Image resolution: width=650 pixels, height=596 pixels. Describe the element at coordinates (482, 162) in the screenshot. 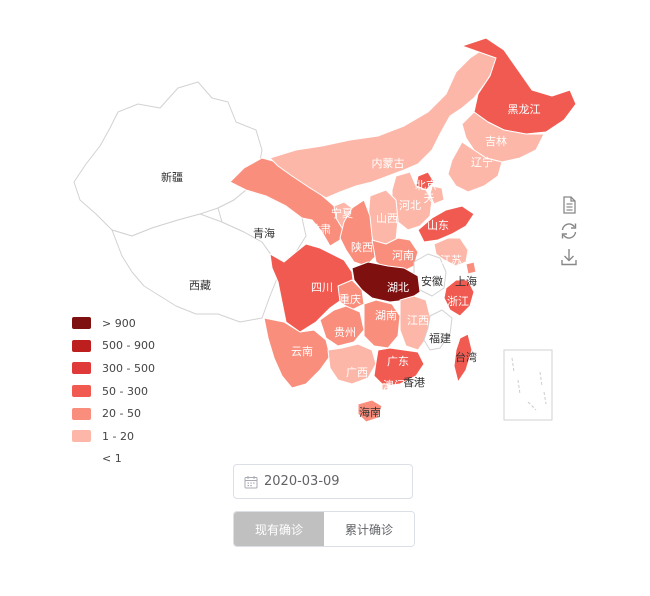

I see `province-label-liaoning: 辽宁` at that location.